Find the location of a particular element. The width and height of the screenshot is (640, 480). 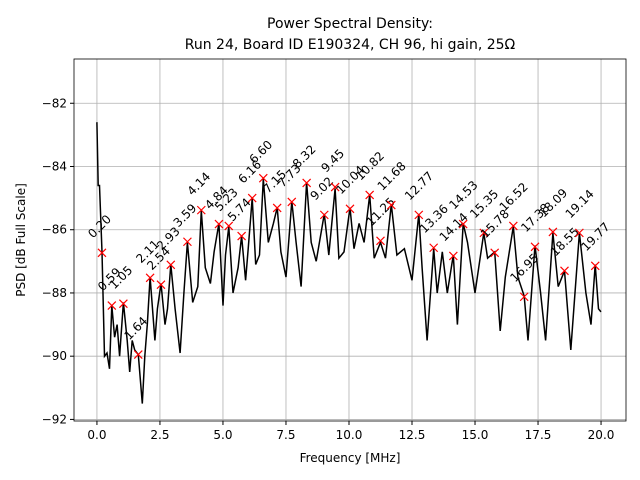

y-tick-label: −84 is located at coordinates (54, 166).